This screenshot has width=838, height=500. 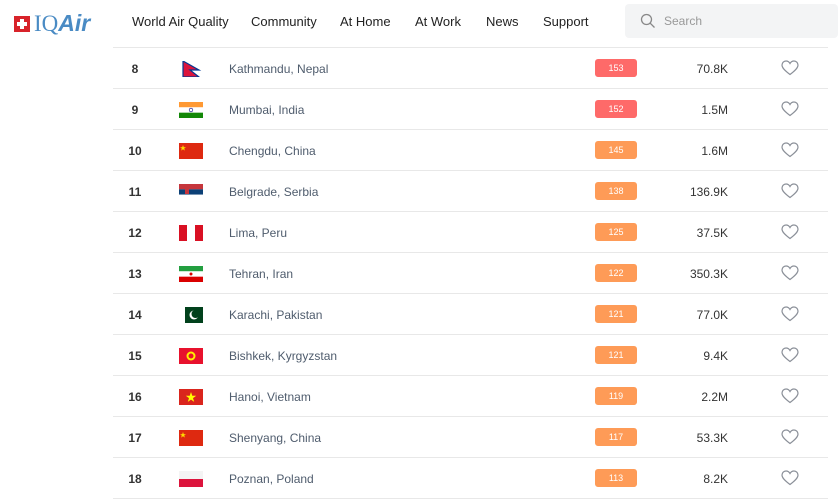 What do you see at coordinates (683, 21) in the screenshot?
I see `search-placeholder: Search` at bounding box center [683, 21].